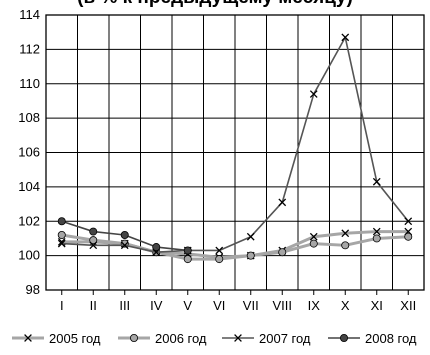  Describe the element at coordinates (124, 305) in the screenshot. I see `x-tick-label: III` at that location.